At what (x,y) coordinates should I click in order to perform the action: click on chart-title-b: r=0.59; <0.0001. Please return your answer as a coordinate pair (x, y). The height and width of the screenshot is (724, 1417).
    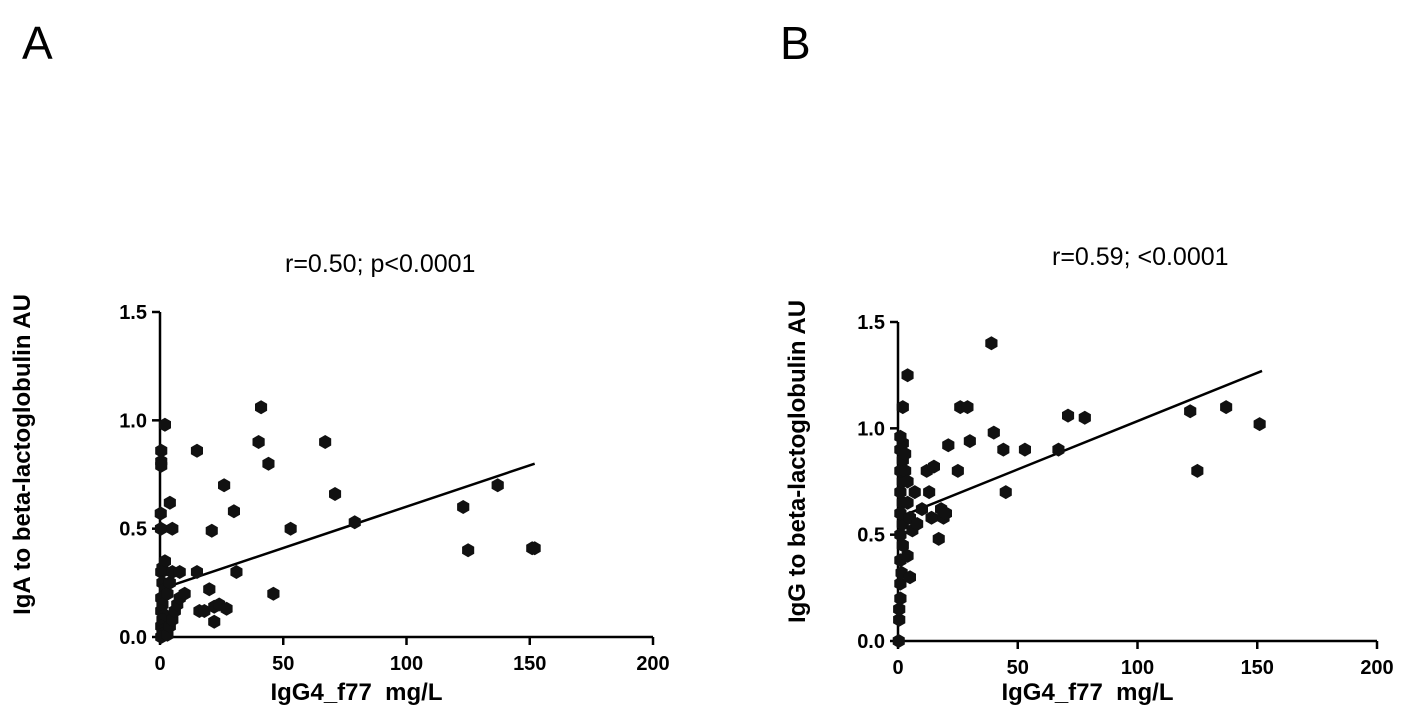
    Looking at the image, I should click on (1140, 257).